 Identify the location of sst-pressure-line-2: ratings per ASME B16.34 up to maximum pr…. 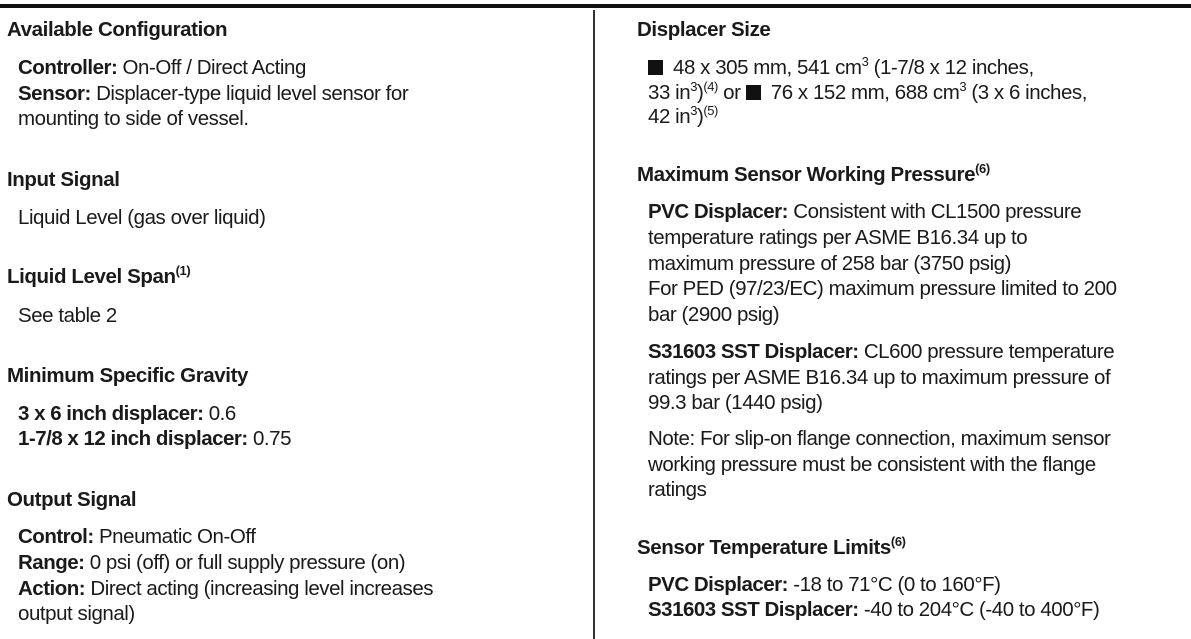
(879, 377).